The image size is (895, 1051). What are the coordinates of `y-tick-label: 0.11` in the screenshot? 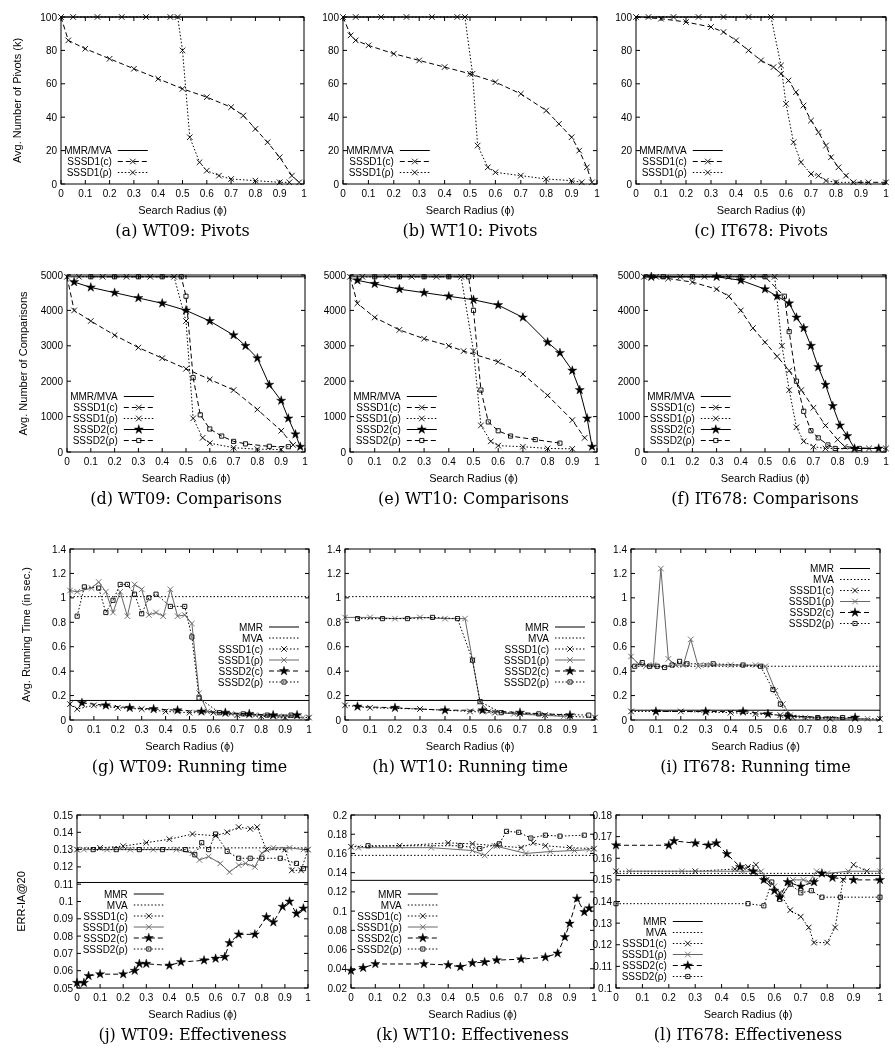 It's located at (64, 884).